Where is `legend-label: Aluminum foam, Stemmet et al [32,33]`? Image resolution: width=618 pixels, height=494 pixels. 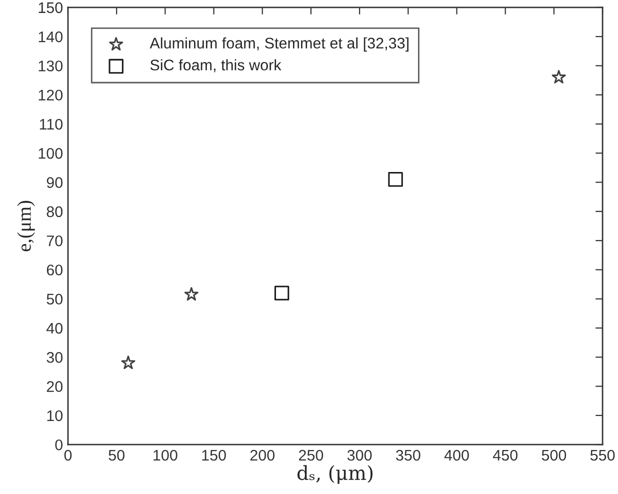
legend-label: Aluminum foam, Stemmet et al [32,33] is located at coordinates (279, 44).